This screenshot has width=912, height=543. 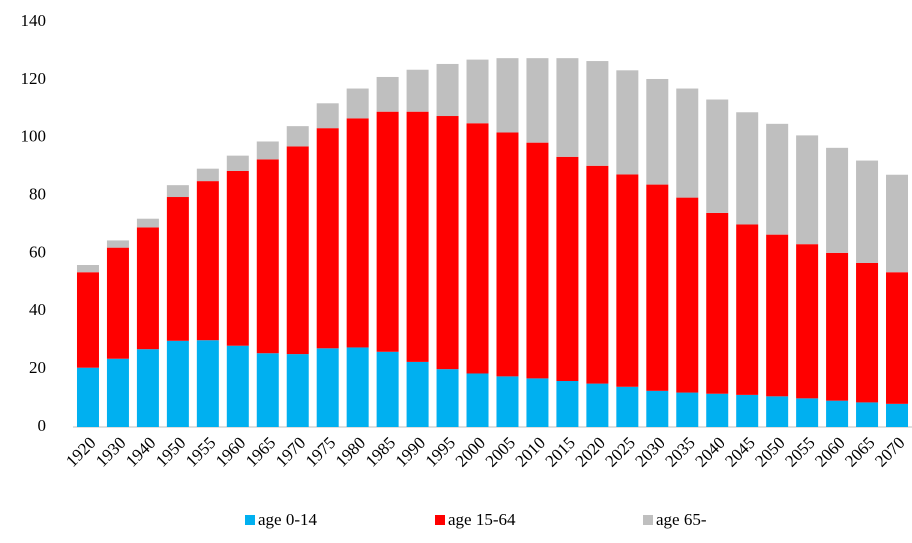 I want to click on x-tick-label: 1950, so click(x=170, y=451).